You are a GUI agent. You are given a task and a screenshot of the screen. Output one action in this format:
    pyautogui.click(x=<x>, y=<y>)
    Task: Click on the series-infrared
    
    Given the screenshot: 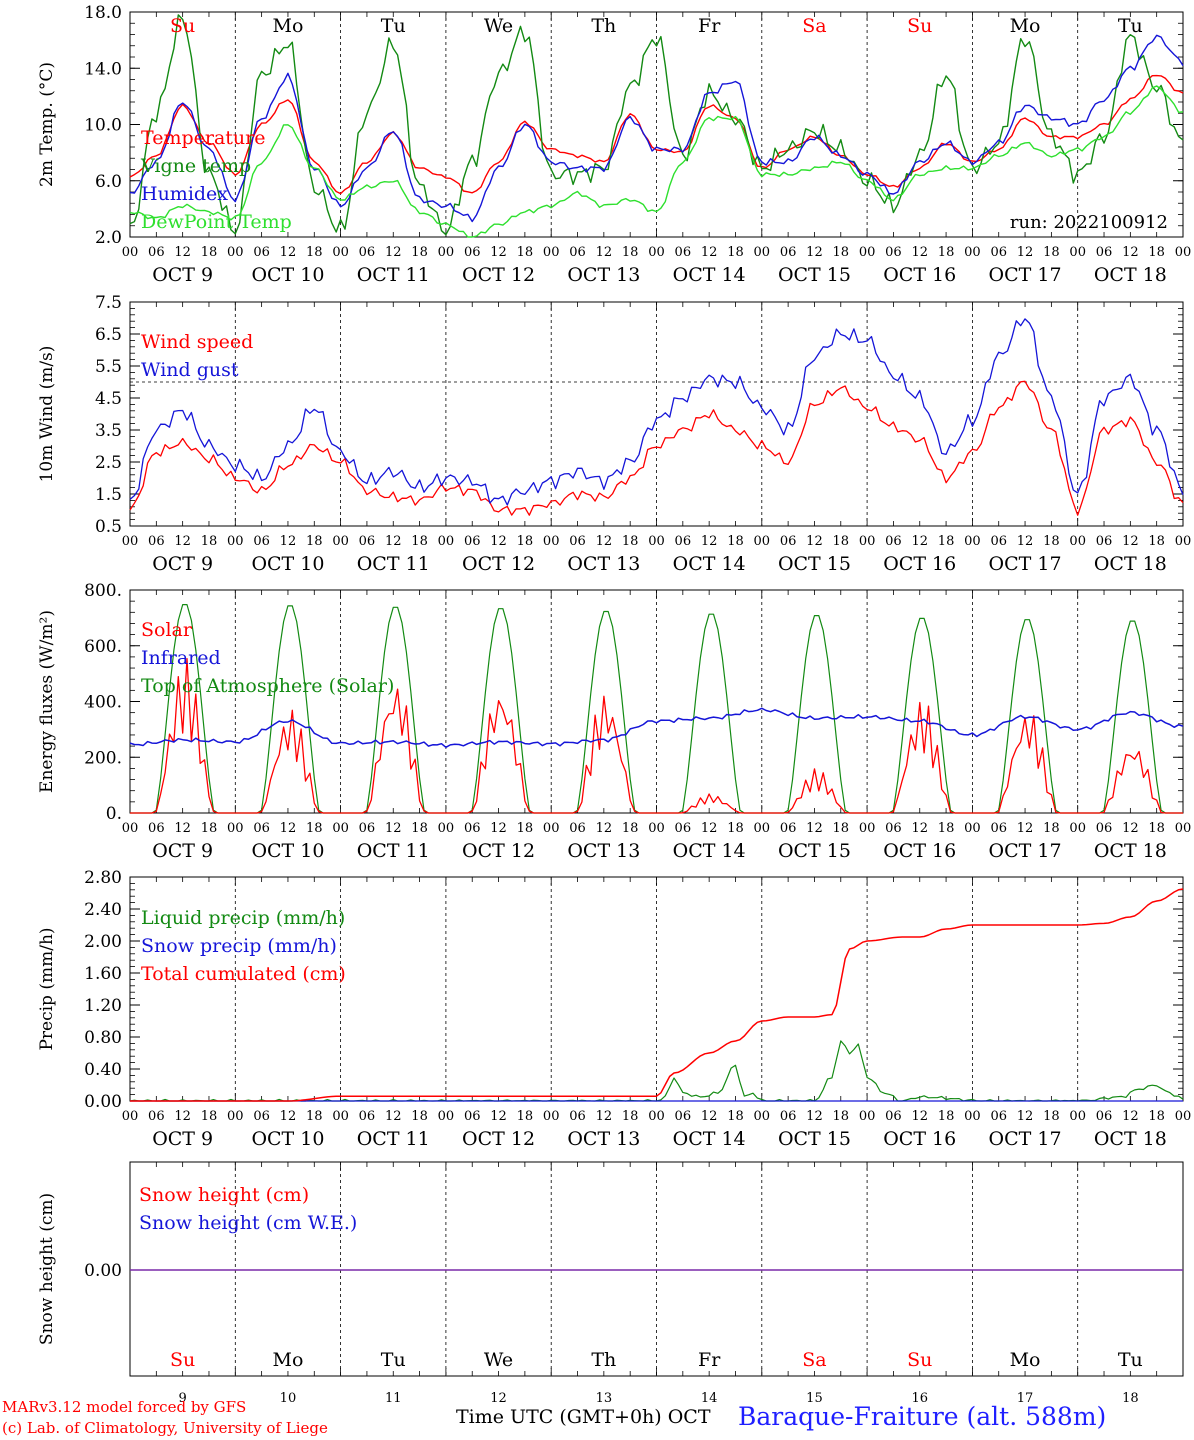 What is the action you would take?
    pyautogui.click(x=656, y=728)
    